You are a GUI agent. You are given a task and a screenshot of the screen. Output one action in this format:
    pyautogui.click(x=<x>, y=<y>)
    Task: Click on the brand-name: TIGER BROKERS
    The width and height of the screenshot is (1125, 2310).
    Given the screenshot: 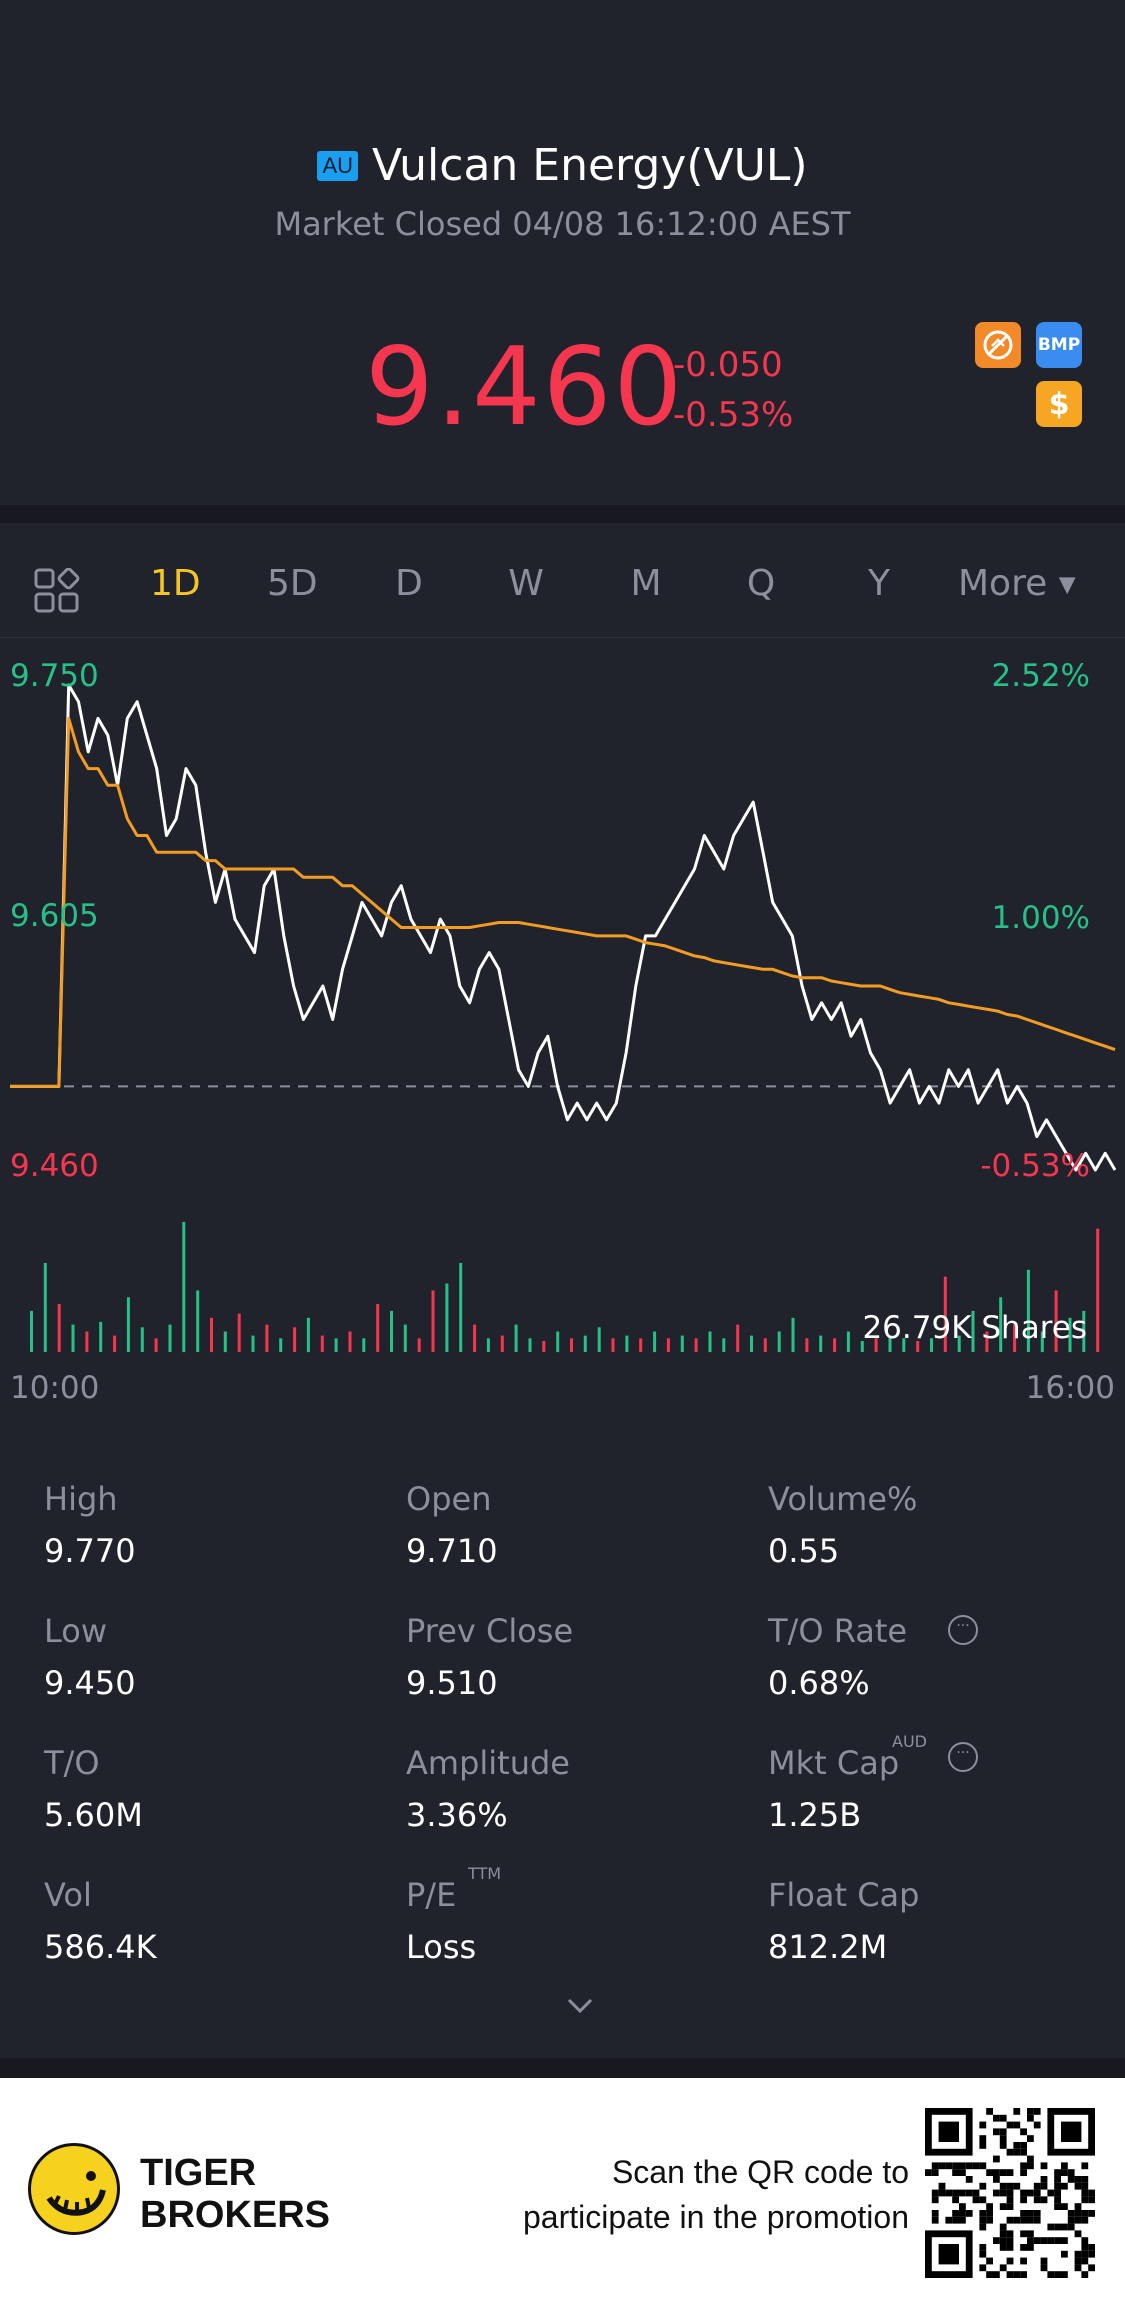 What is the action you would take?
    pyautogui.click(x=235, y=2194)
    